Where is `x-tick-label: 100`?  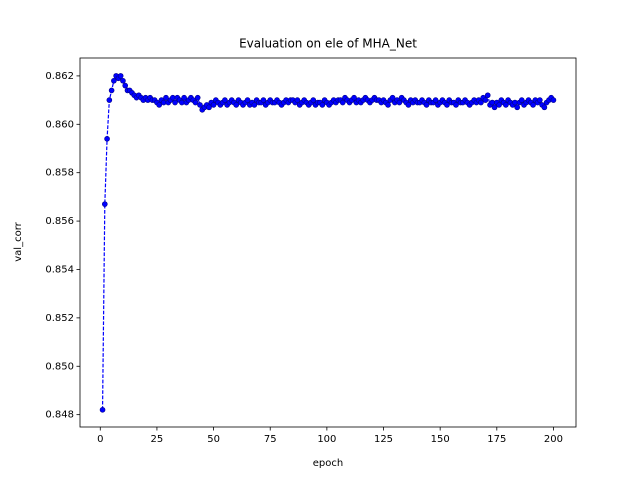
x-tick-label: 100 is located at coordinates (326, 439).